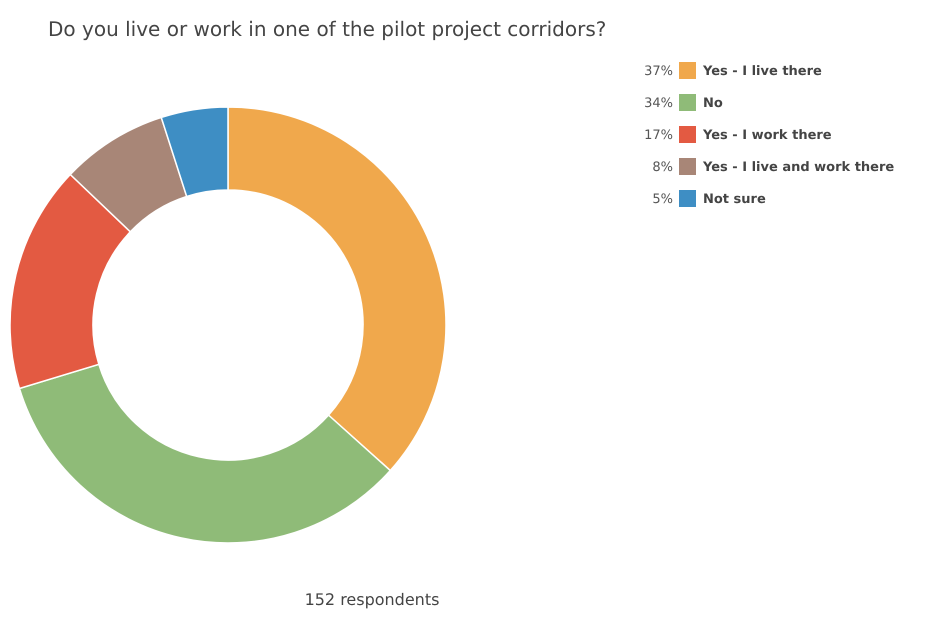 Image resolution: width=932 pixels, height=617 pixels. What do you see at coordinates (798, 167) in the screenshot?
I see `legend-label: Yes - I live and work there` at bounding box center [798, 167].